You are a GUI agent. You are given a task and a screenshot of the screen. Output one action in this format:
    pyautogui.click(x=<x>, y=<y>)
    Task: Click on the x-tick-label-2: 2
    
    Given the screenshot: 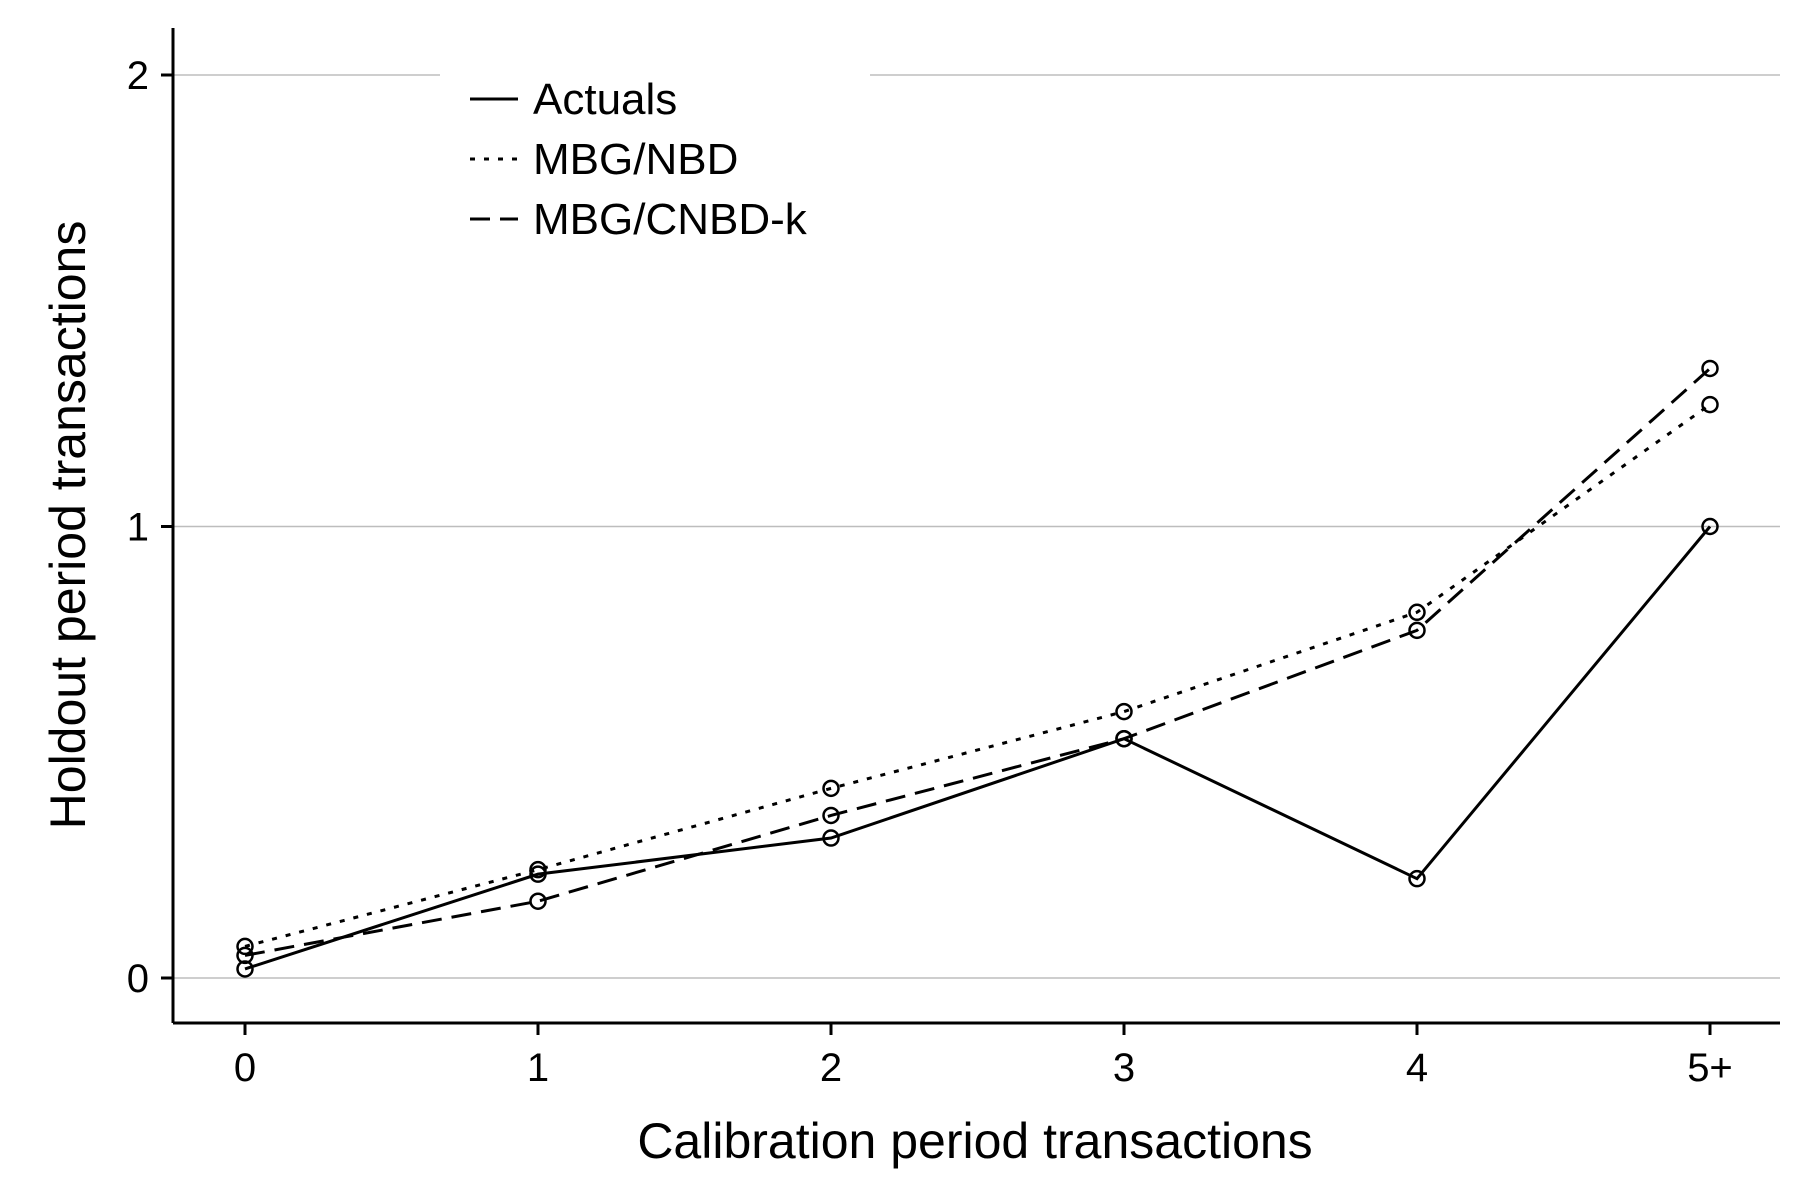 What is the action you would take?
    pyautogui.click(x=831, y=1068)
    